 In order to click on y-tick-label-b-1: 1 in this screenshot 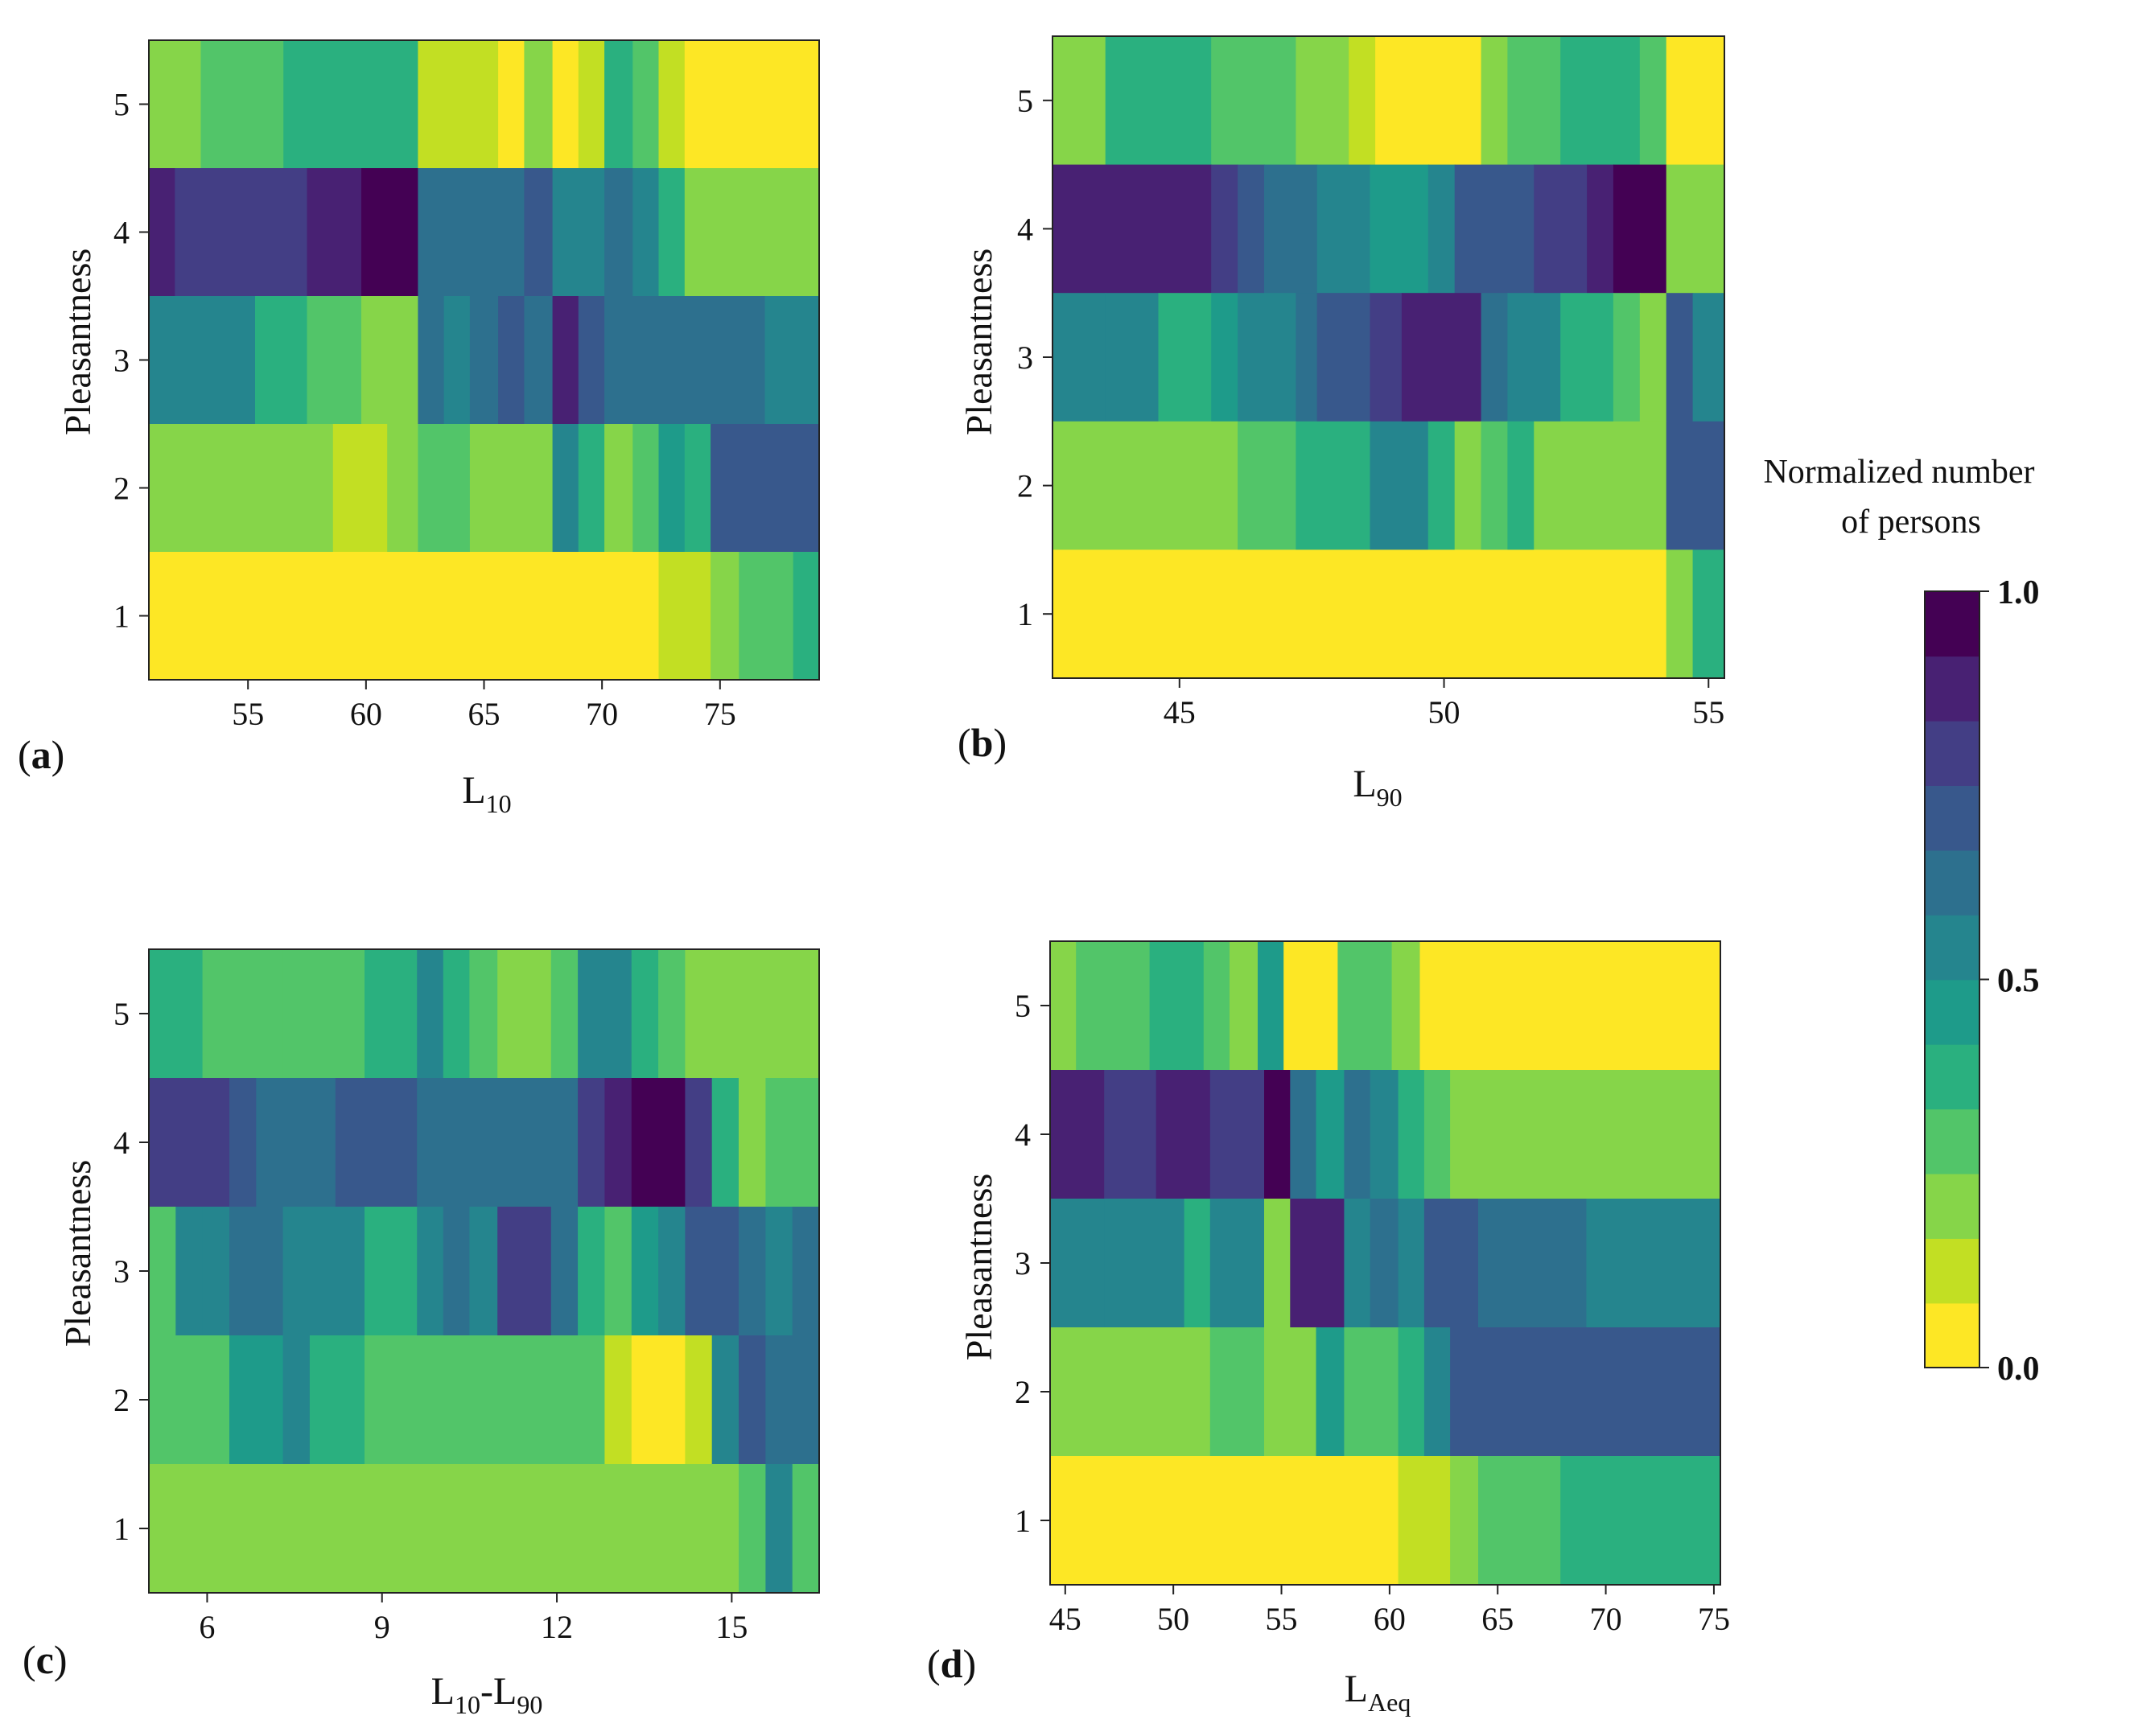, I will do `click(1025, 614)`.